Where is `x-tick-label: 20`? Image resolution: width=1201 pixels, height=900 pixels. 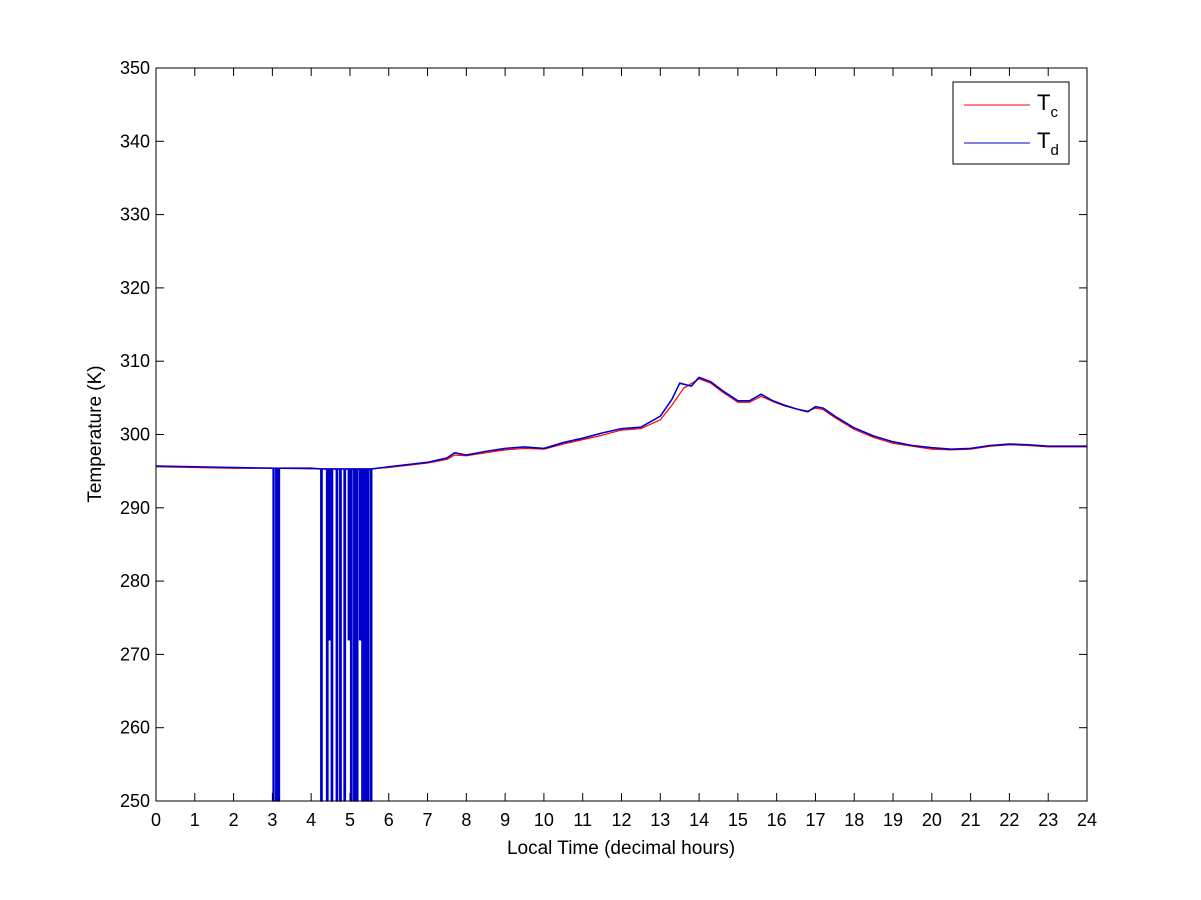
x-tick-label: 20 is located at coordinates (932, 820).